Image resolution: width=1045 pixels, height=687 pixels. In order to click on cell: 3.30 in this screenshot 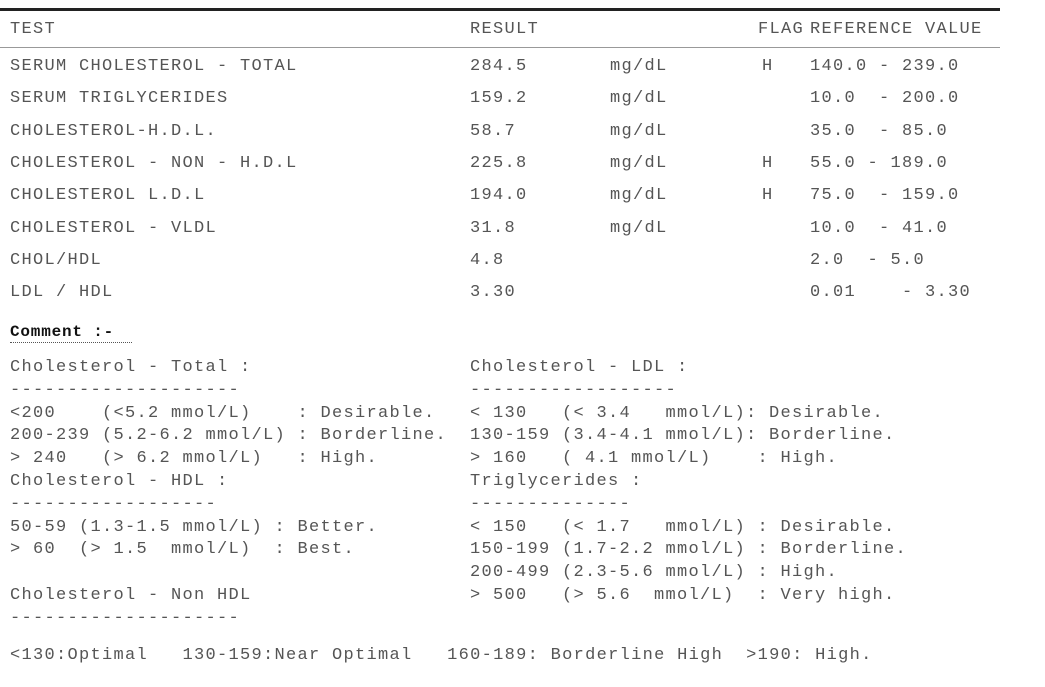, I will do `click(493, 293)`.